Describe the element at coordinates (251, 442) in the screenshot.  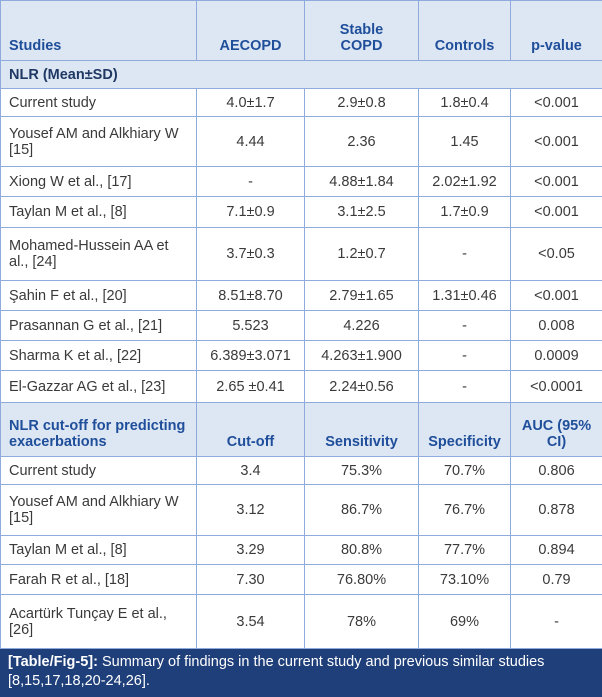
I see `header-text: Cut-off` at that location.